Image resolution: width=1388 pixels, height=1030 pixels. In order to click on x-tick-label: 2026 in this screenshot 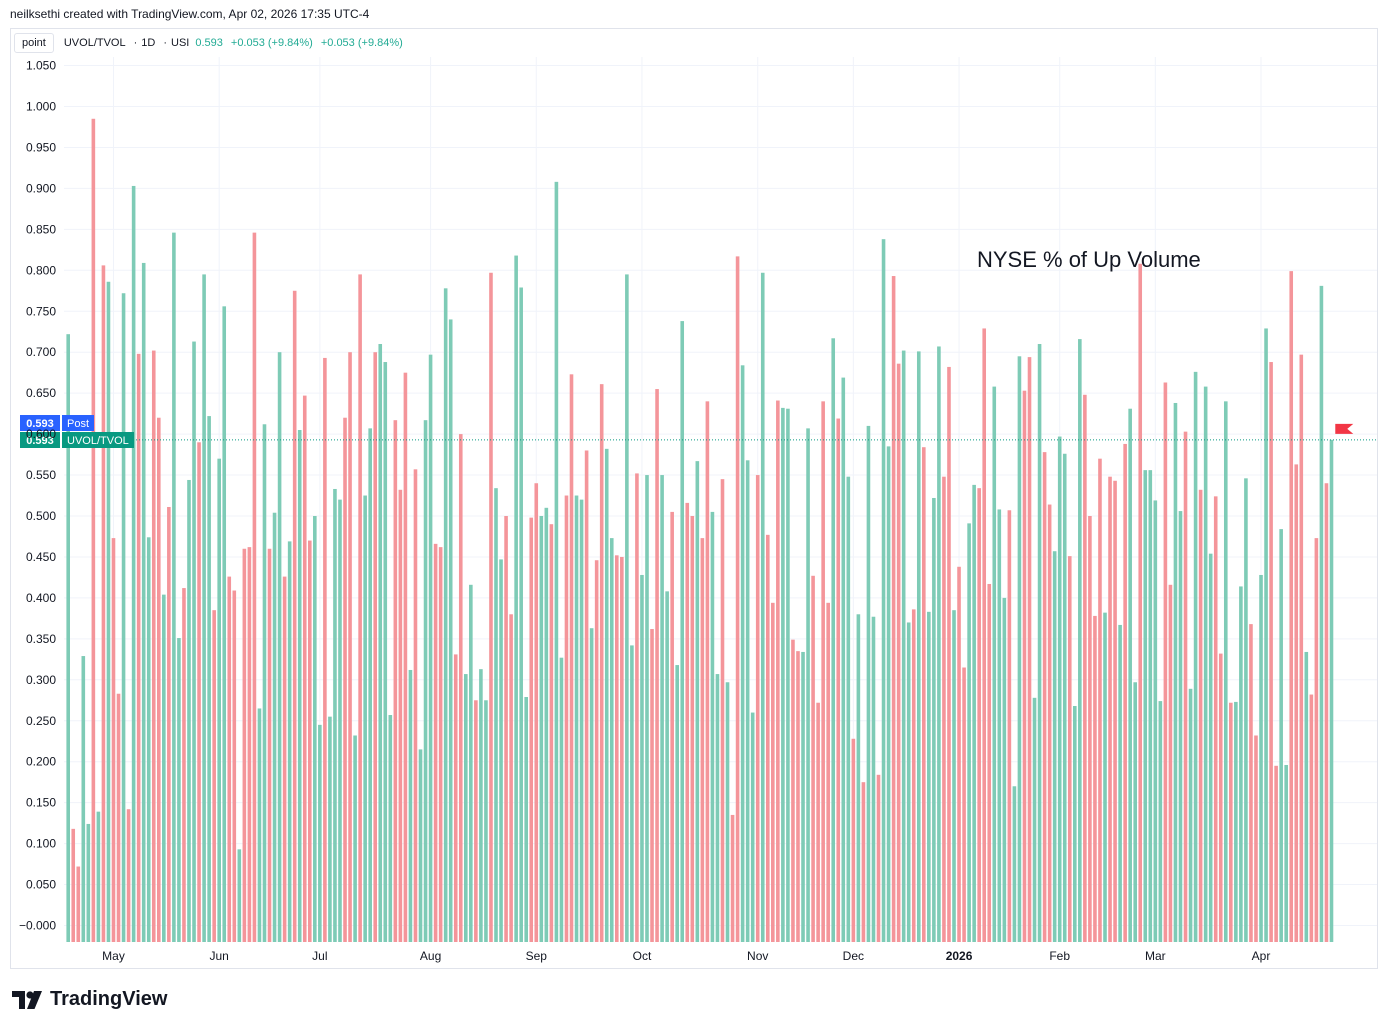, I will do `click(959, 956)`.